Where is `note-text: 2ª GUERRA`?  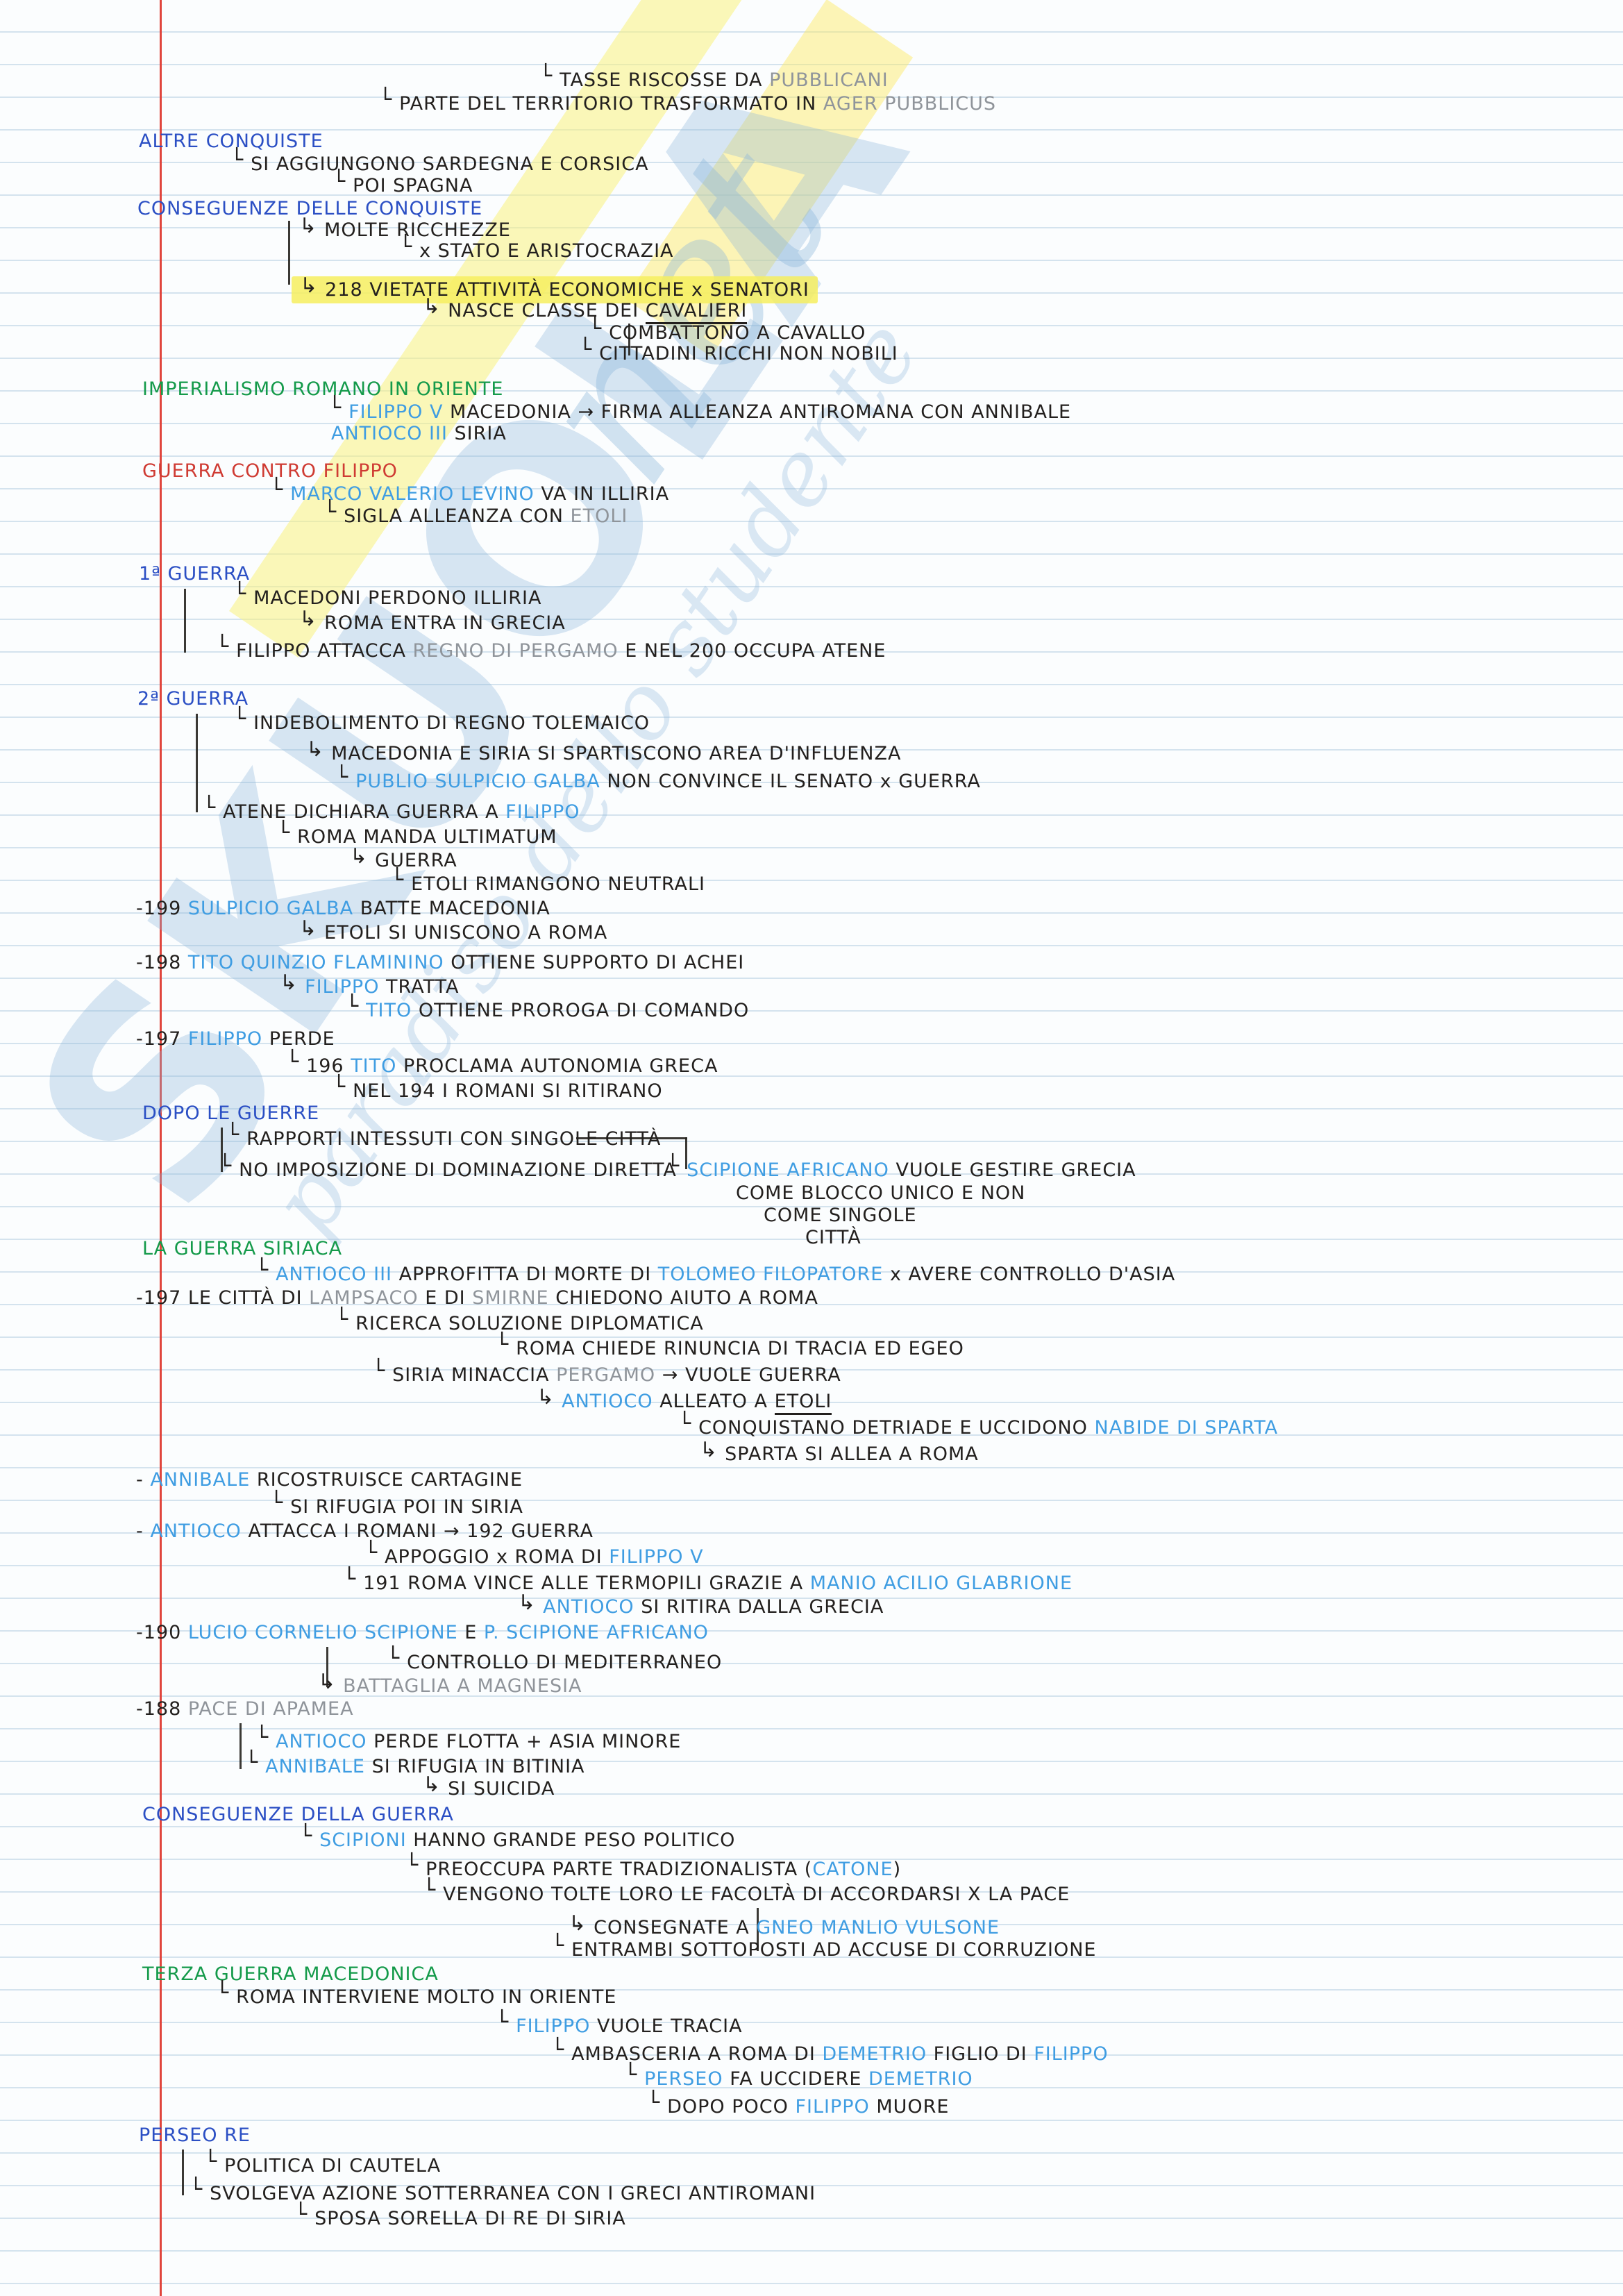
note-text: 2ª GUERRA is located at coordinates (193, 699).